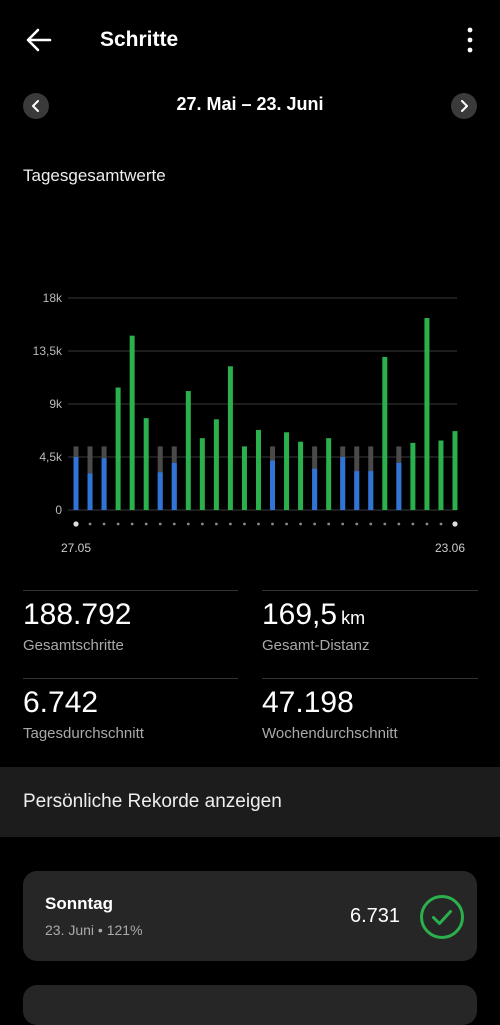 The width and height of the screenshot is (500, 1025). What do you see at coordinates (152, 801) in the screenshot?
I see `personal-records-label: Persönliche Rekorde anzeigen` at bounding box center [152, 801].